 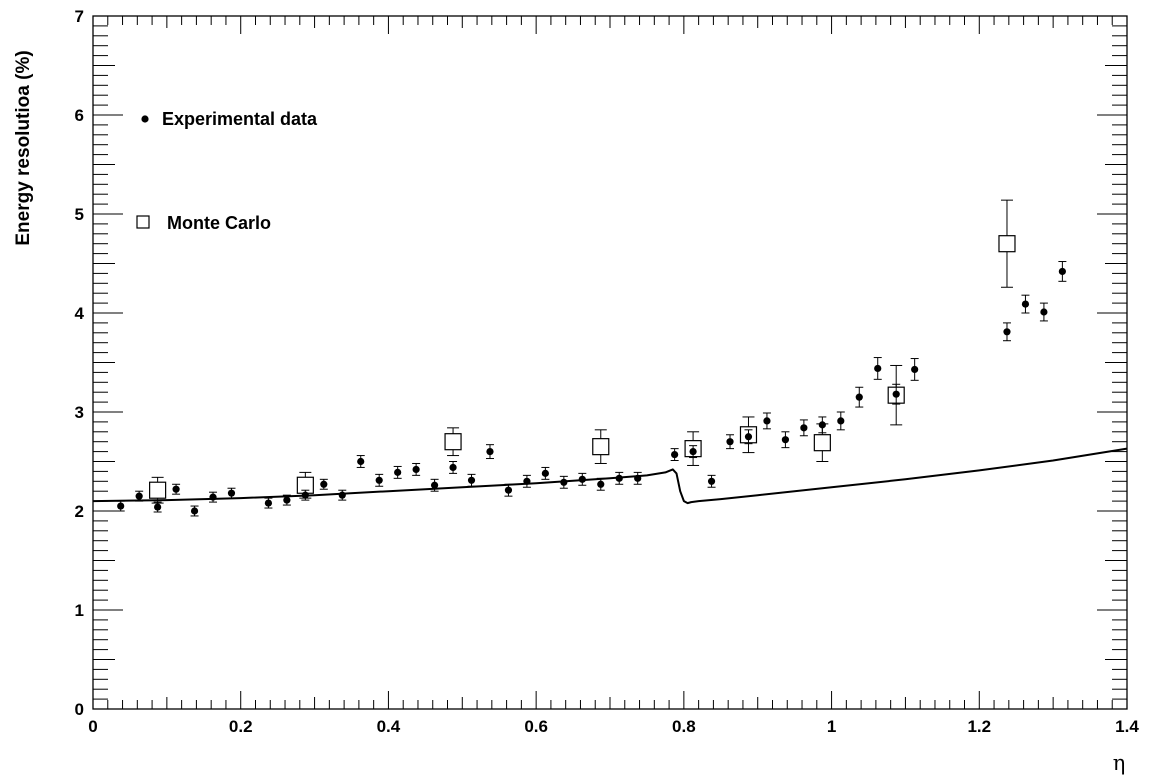 I want to click on y-tick-label: 0, so click(x=79, y=709).